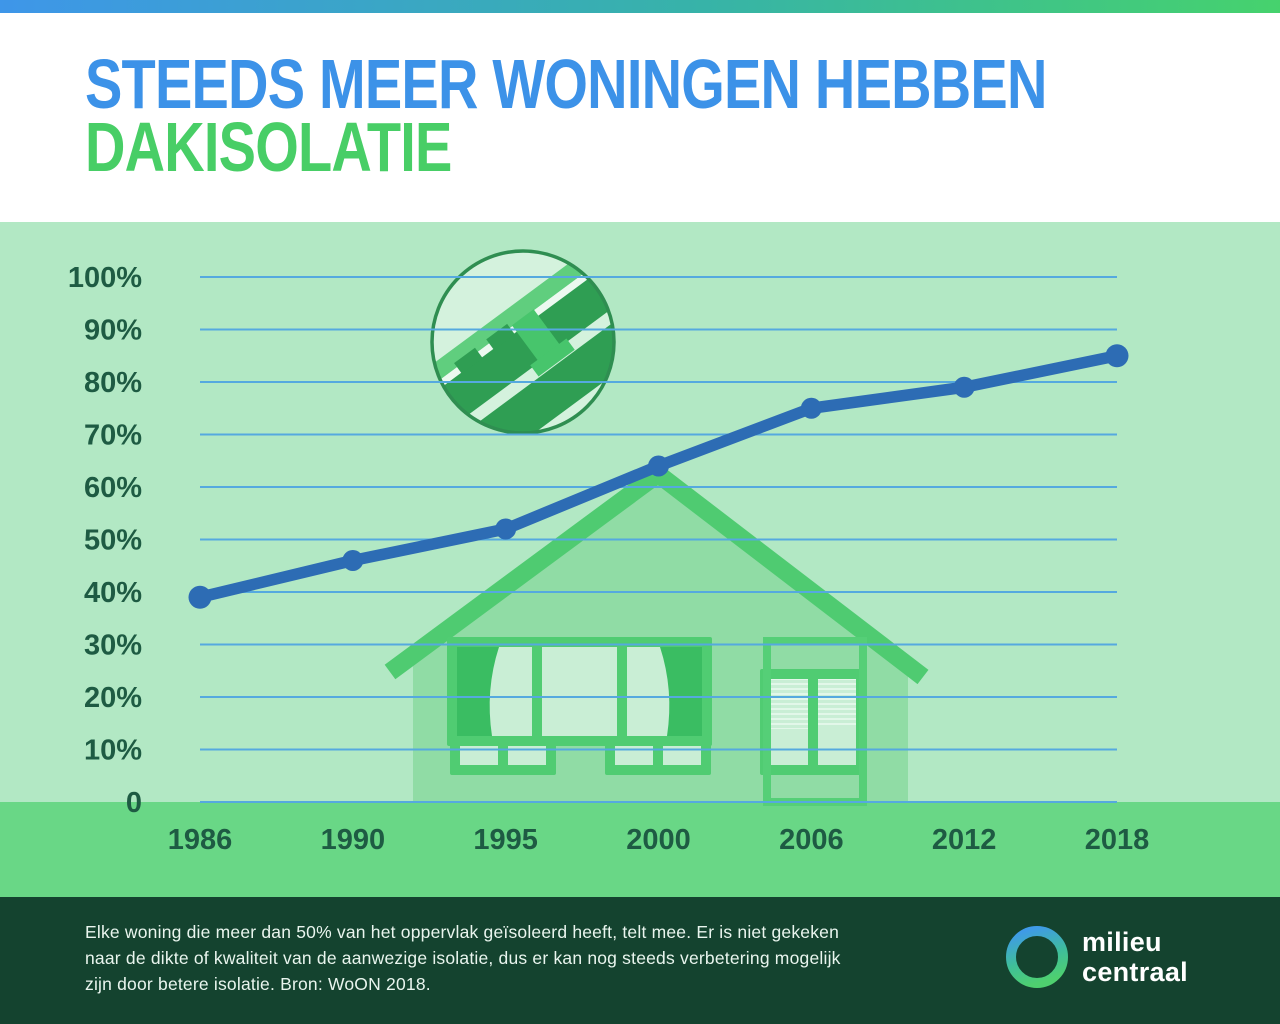  Describe the element at coordinates (506, 529) in the screenshot. I see `data-point-1995` at that location.